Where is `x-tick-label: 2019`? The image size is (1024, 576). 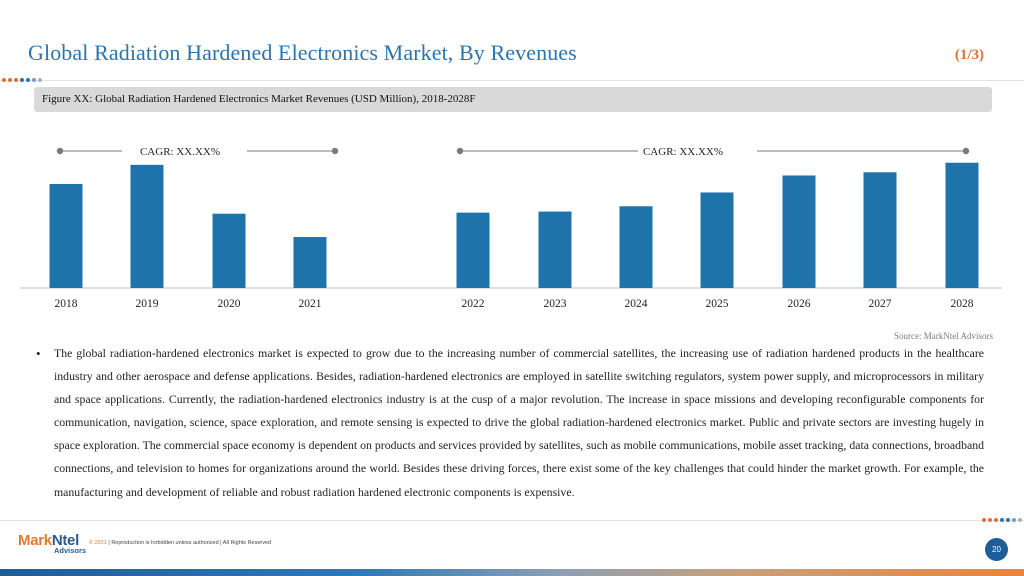 x-tick-label: 2019 is located at coordinates (147, 304).